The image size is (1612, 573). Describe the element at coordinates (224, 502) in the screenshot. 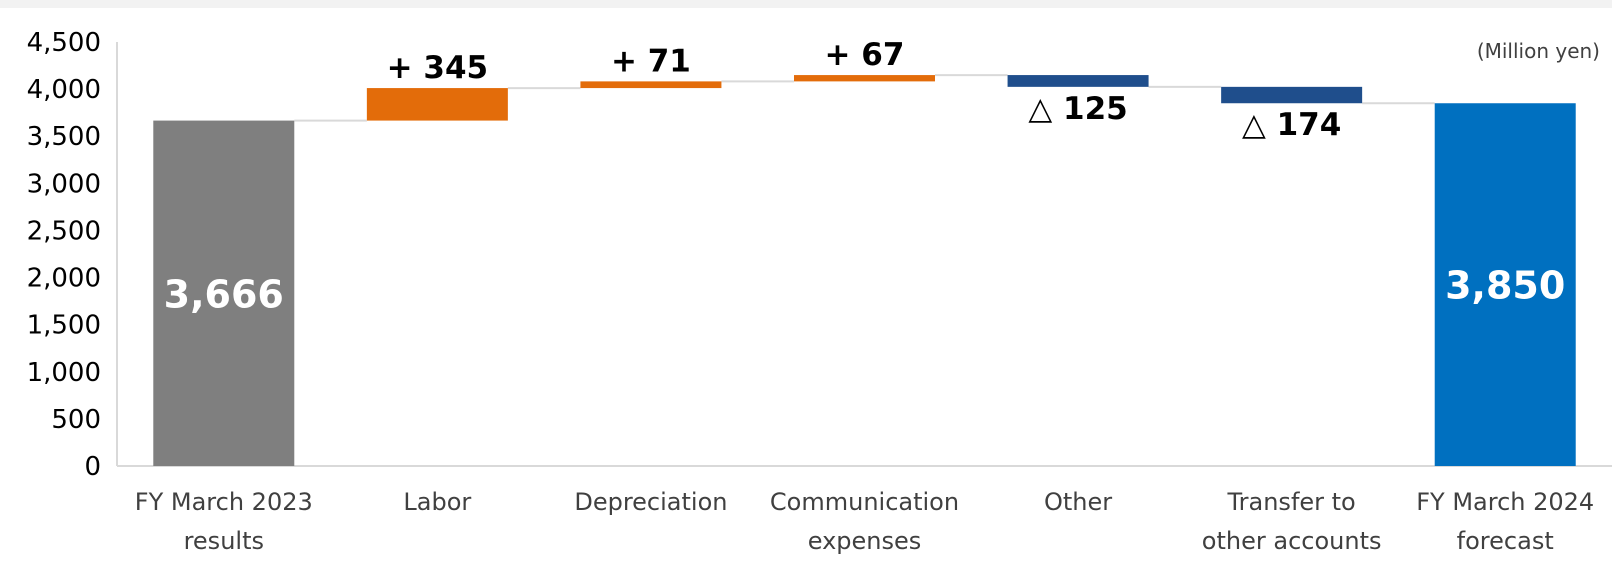

I see `category-label: FY March 2023` at that location.